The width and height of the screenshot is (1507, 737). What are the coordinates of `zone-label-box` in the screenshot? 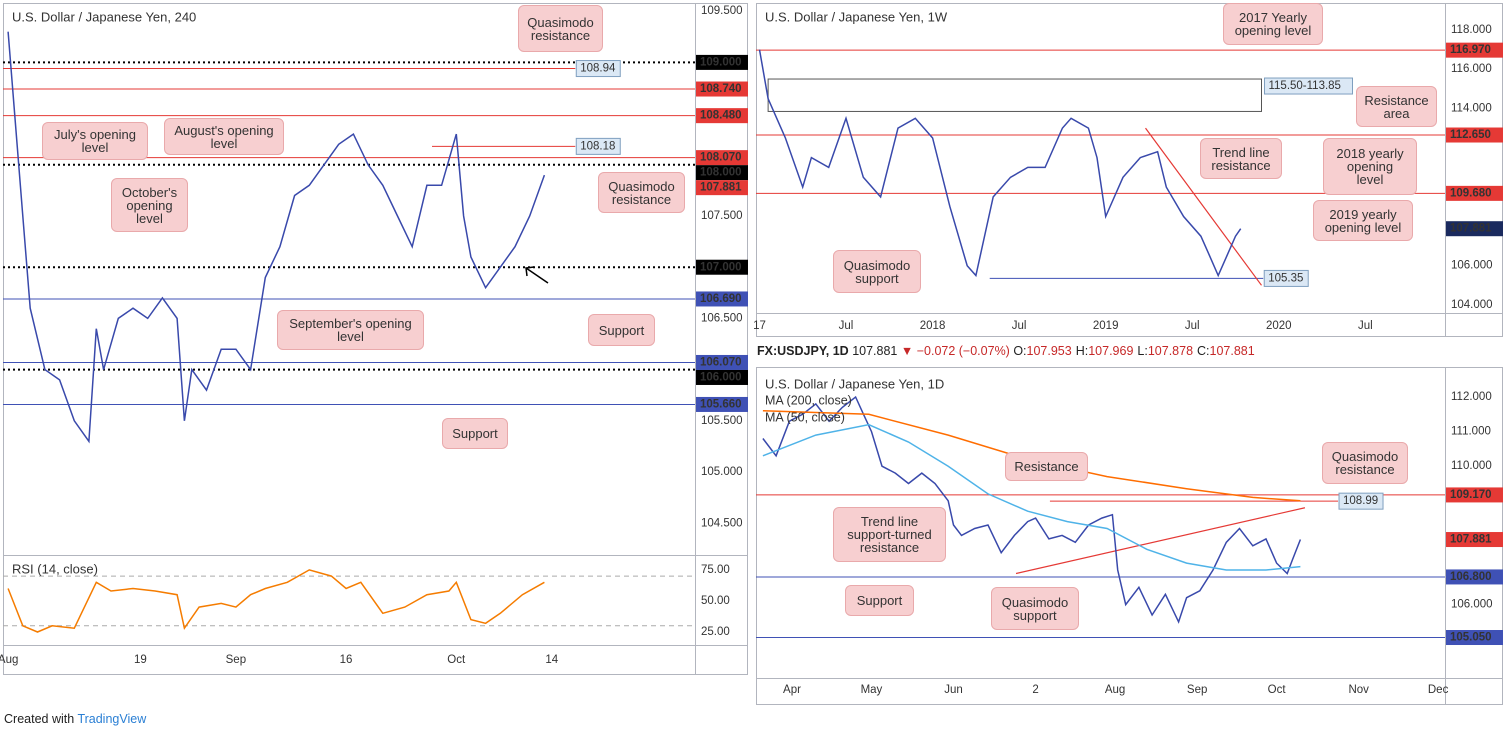 It's located at (1308, 86).